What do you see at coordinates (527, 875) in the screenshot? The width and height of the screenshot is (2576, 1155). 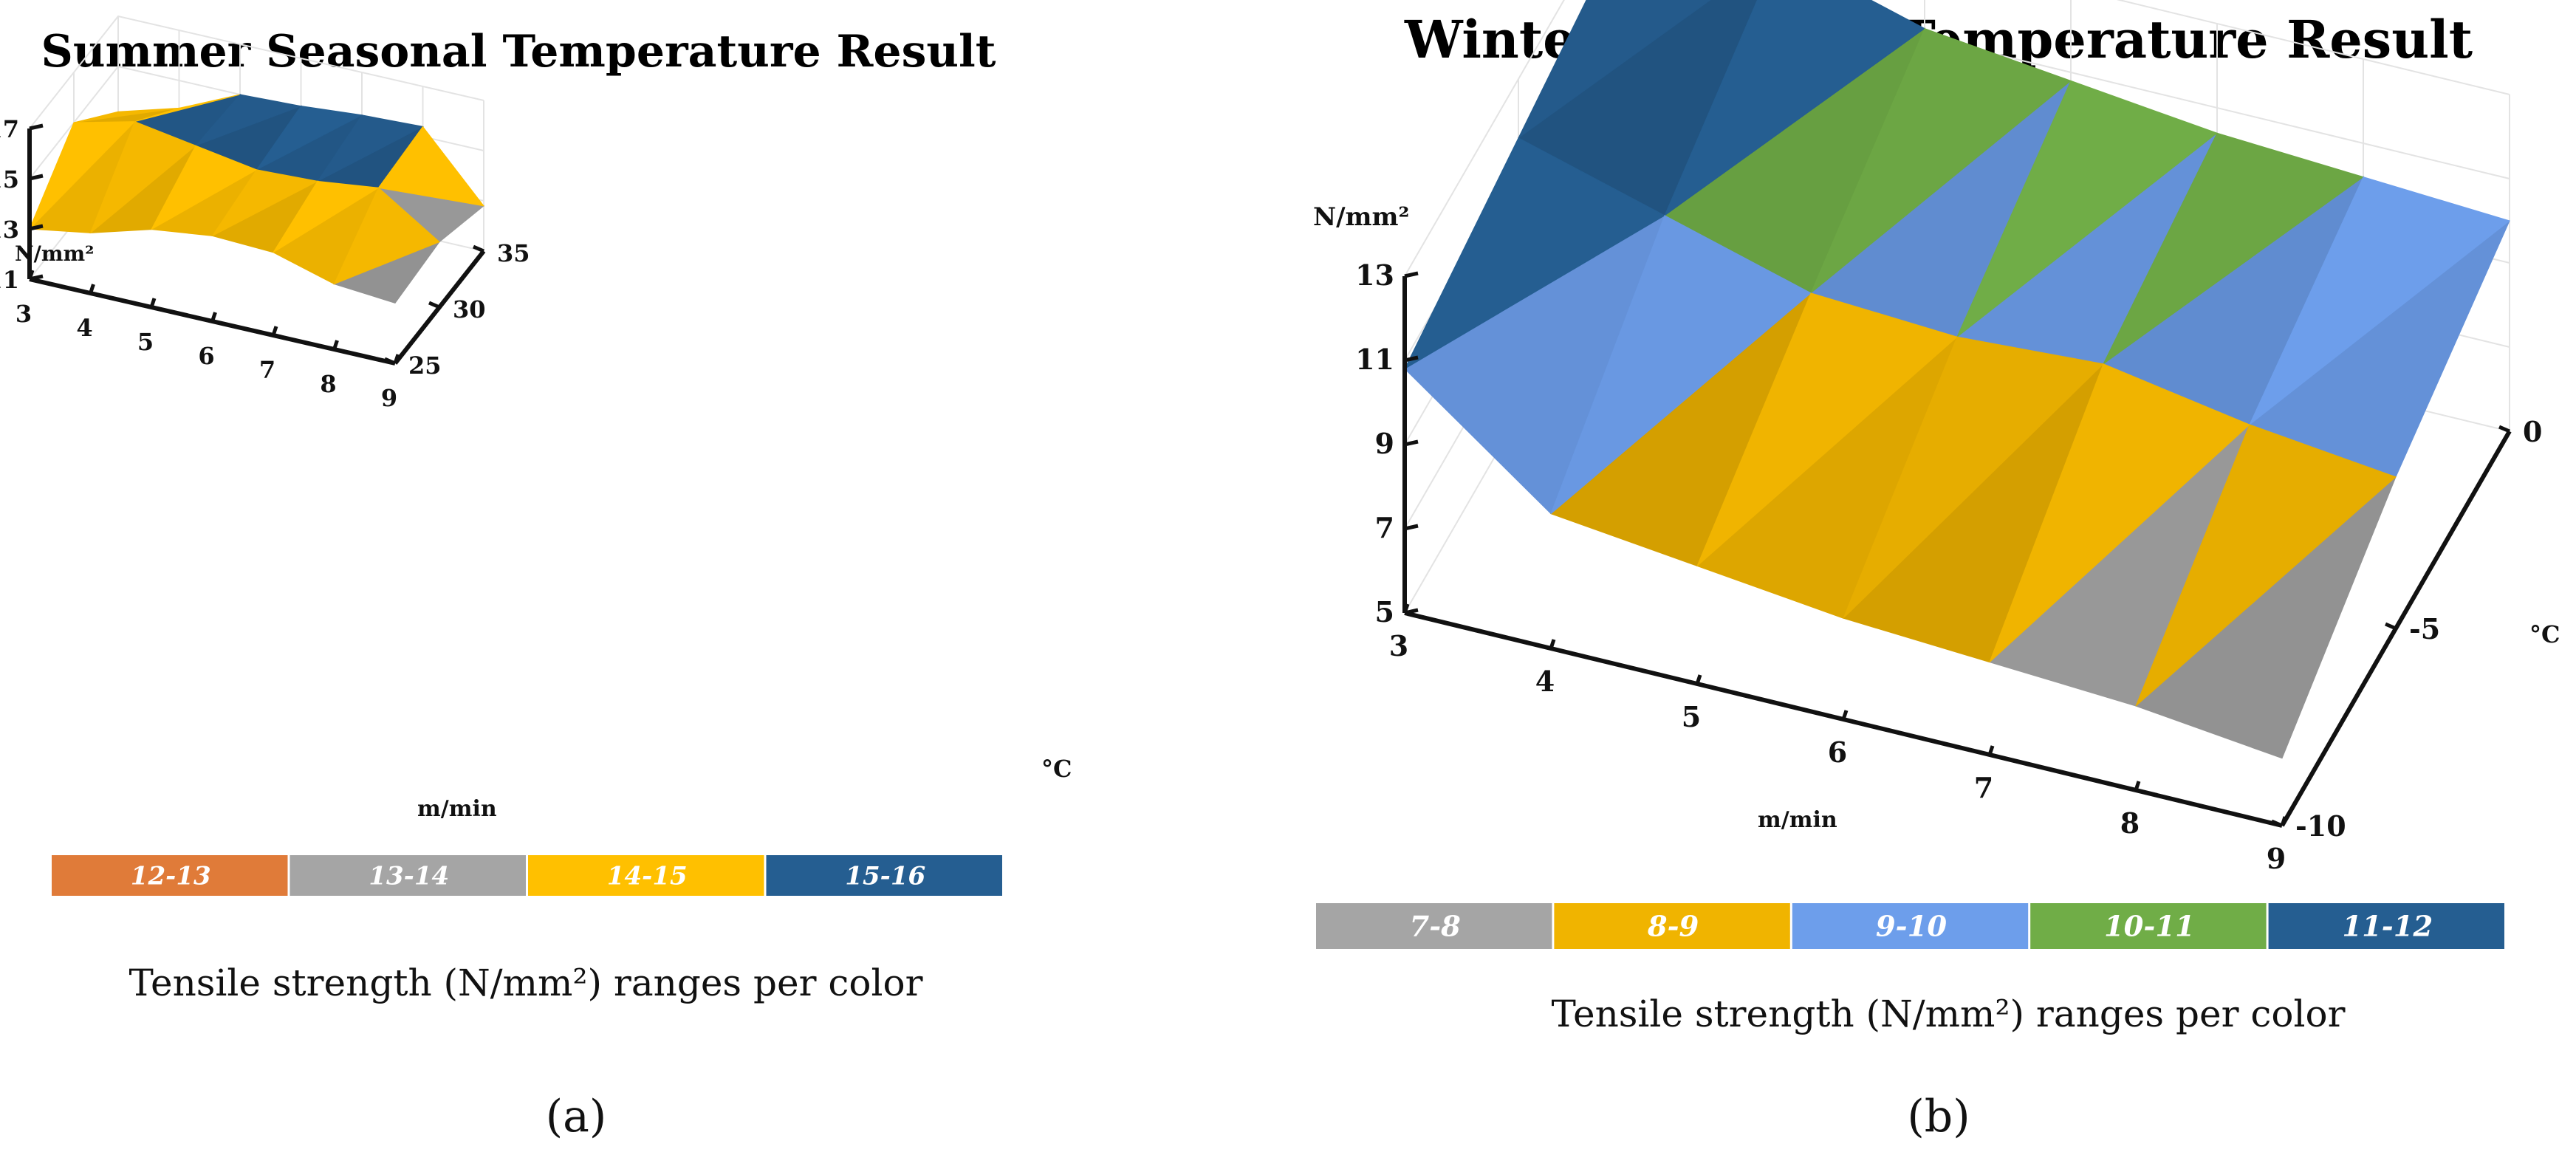 I see `chart-legend: 12-13 13-14 14-15 15-16` at bounding box center [527, 875].